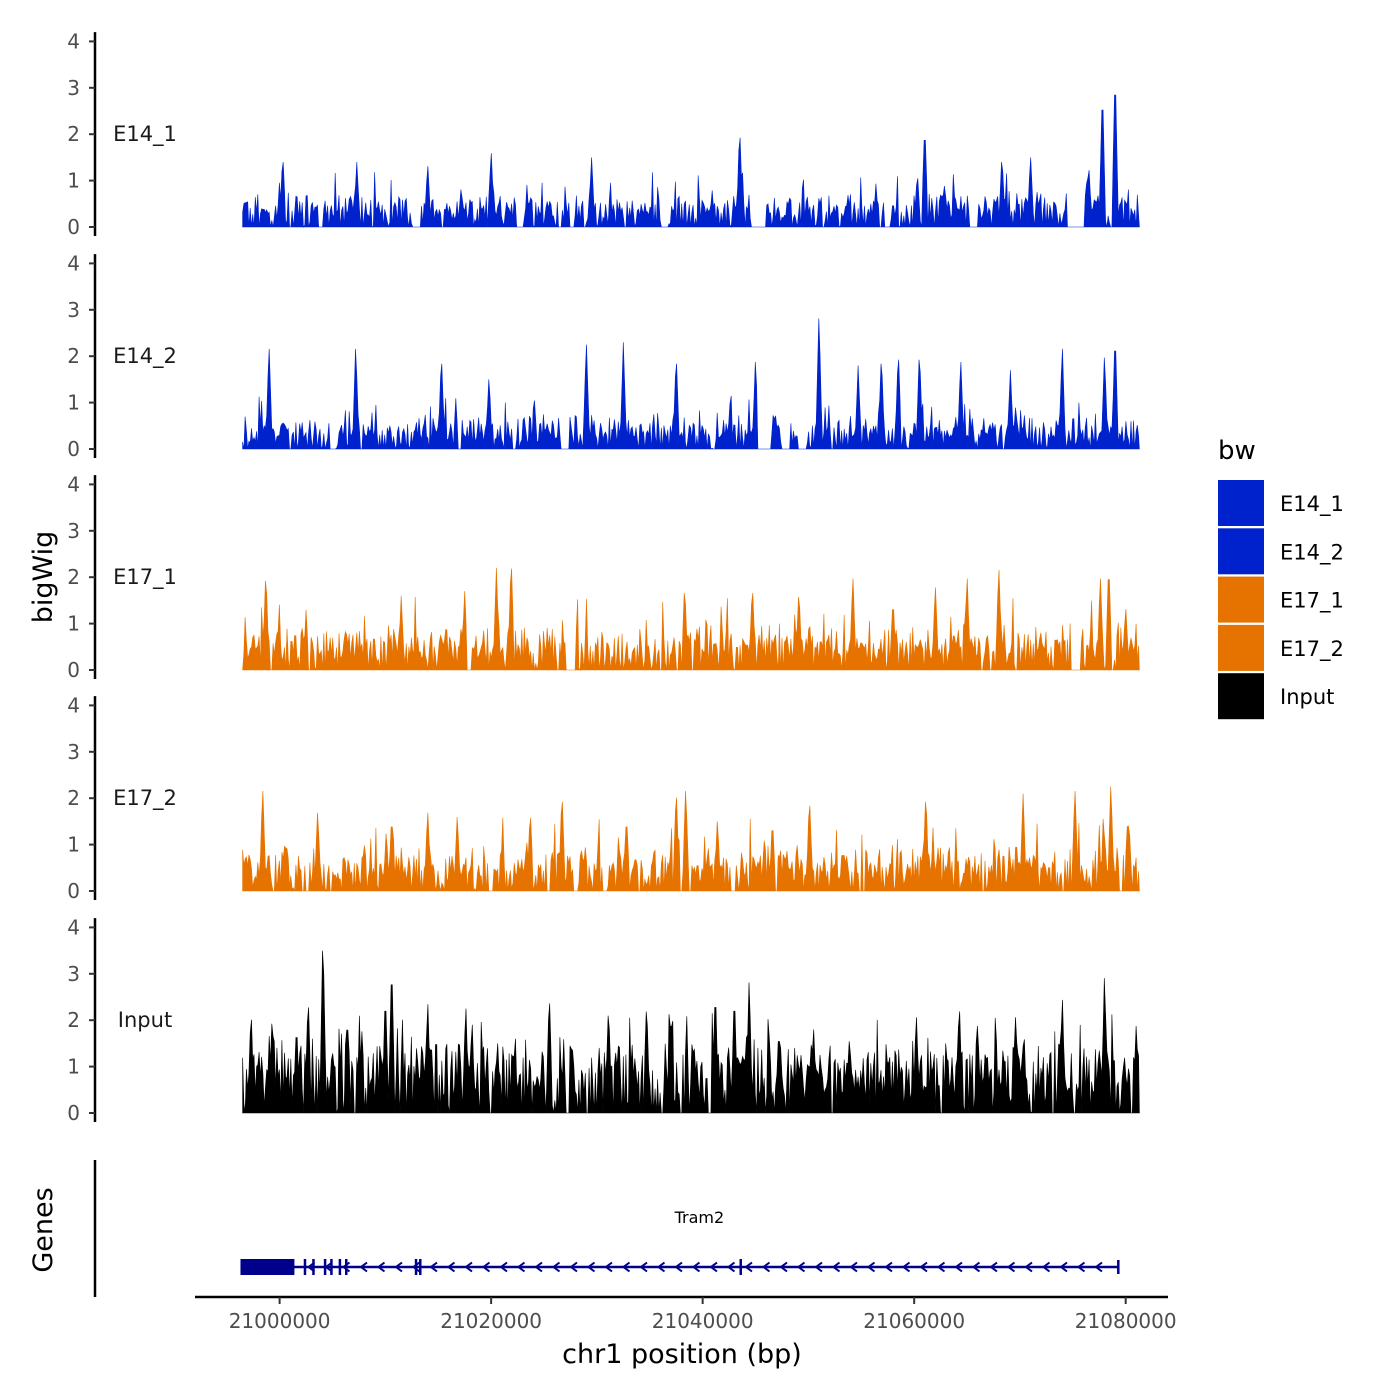 This screenshot has width=1400, height=1400. Describe the element at coordinates (73, 624) in the screenshot. I see `y-tick-label-E17_1-1: 1` at that location.